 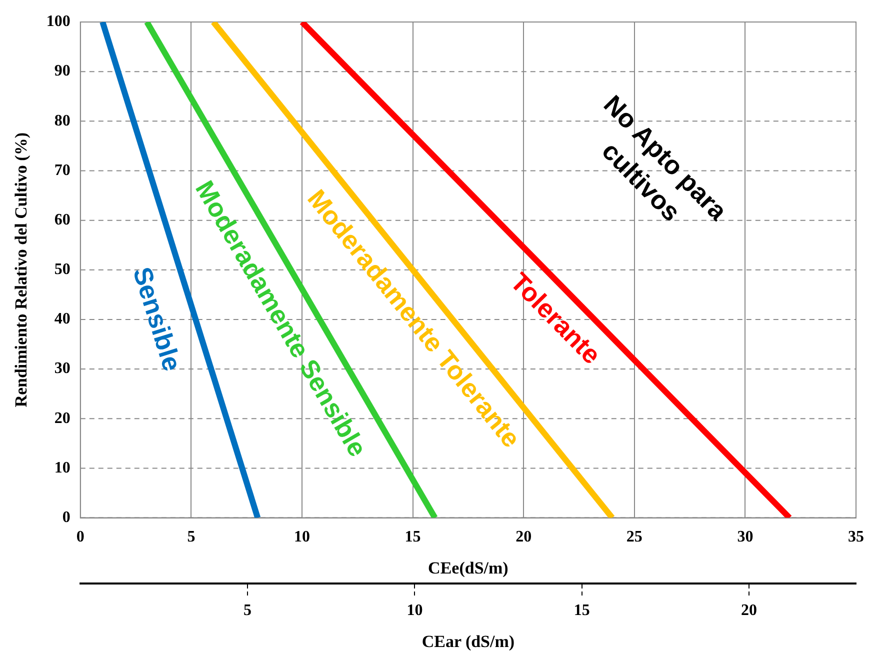 What do you see at coordinates (524, 537) in the screenshot?
I see `x-tick-label: 20` at bounding box center [524, 537].